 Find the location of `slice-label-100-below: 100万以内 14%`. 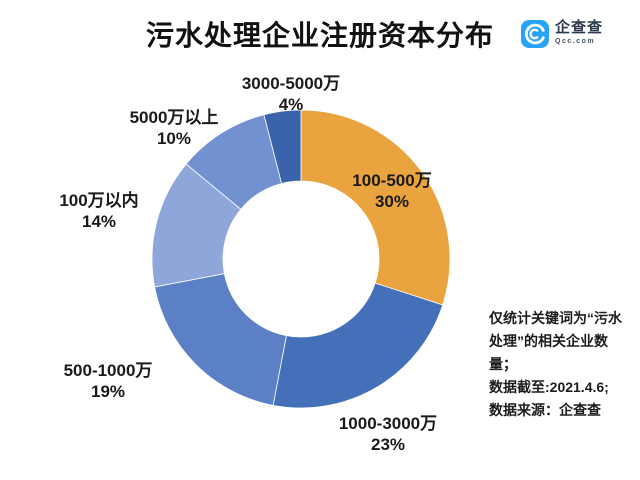

slice-label-100-below: 100万以内 14% is located at coordinates (98, 211).